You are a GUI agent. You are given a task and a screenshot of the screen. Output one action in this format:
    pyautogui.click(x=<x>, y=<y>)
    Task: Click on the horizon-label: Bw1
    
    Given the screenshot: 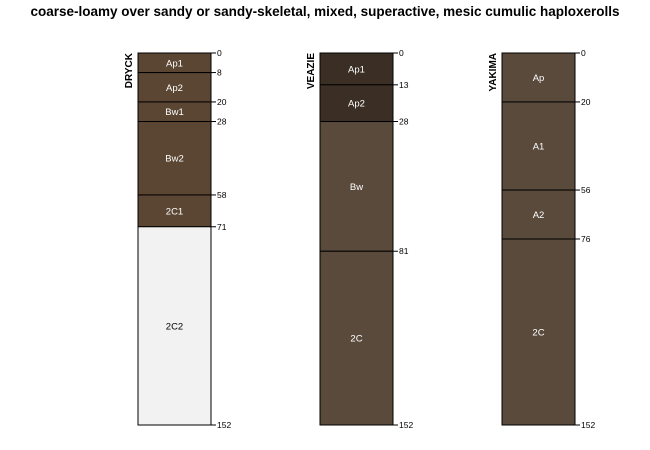 What is the action you would take?
    pyautogui.click(x=174, y=112)
    